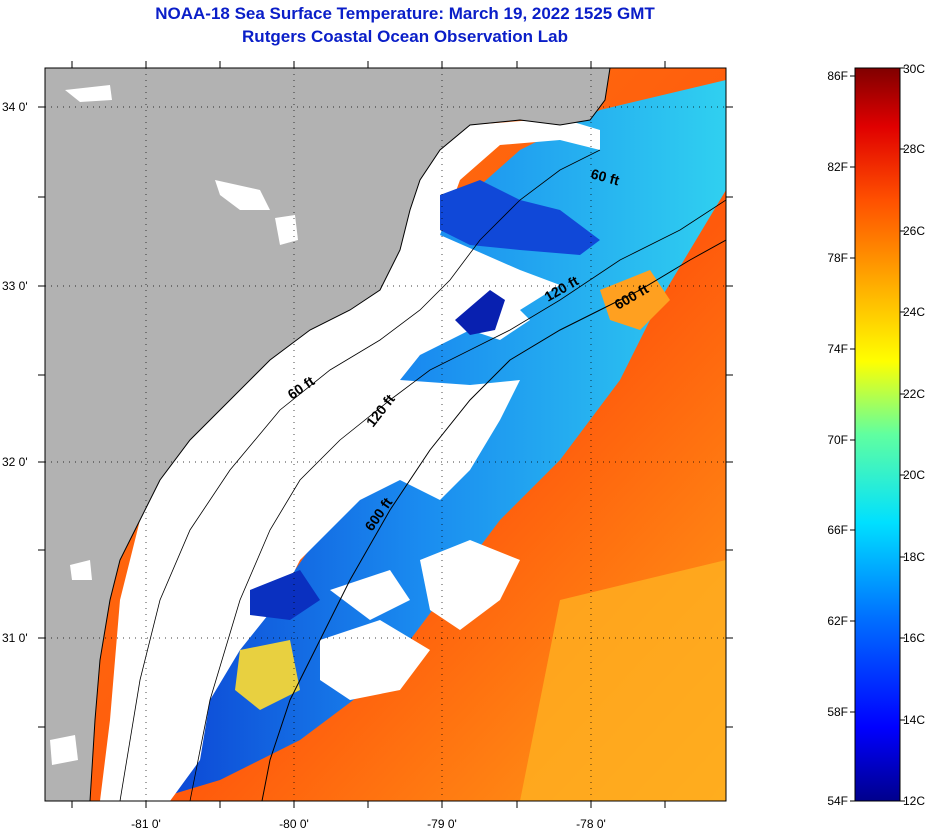 Image resolution: width=936 pixels, height=832 pixels. I want to click on colorbar-f-label-66: 66F, so click(837, 530).